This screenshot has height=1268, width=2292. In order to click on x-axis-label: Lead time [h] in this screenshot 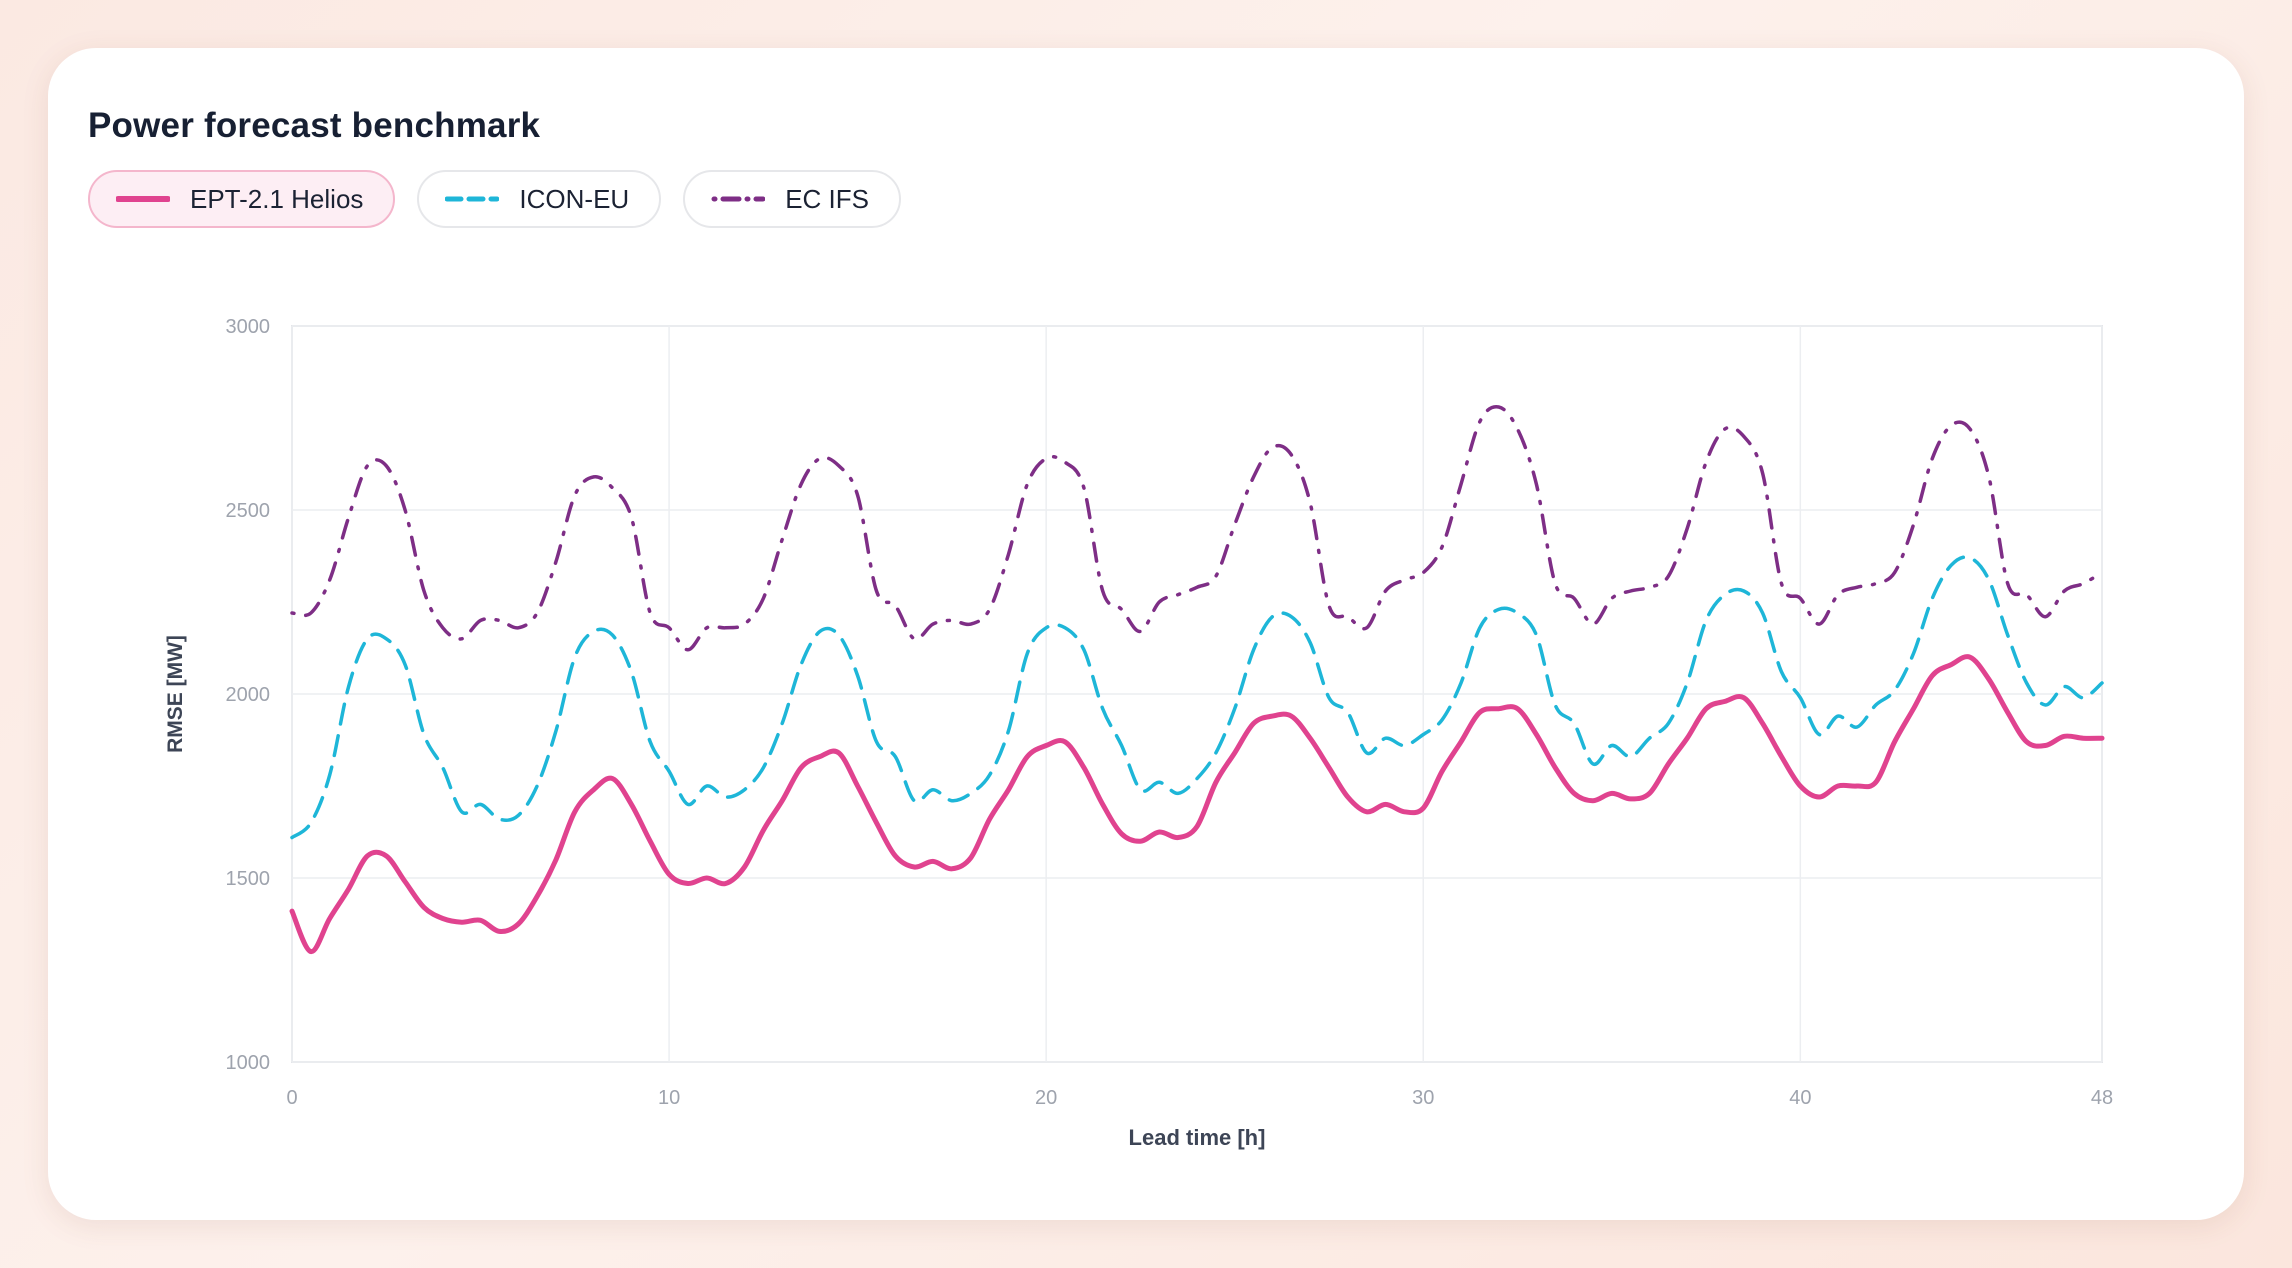, I will do `click(1197, 1137)`.